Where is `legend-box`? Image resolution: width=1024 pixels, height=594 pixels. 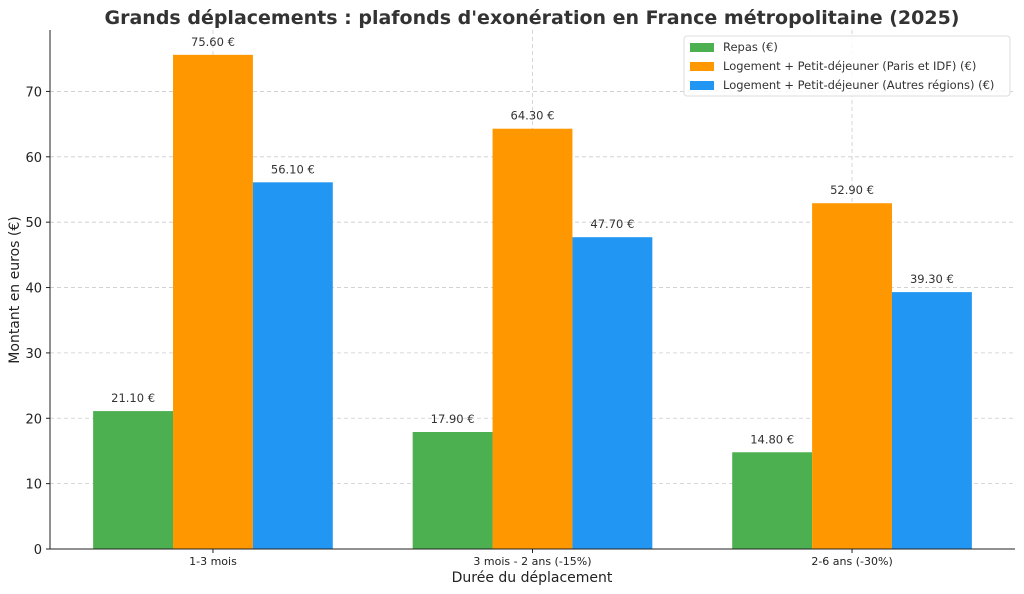 legend-box is located at coordinates (847, 66).